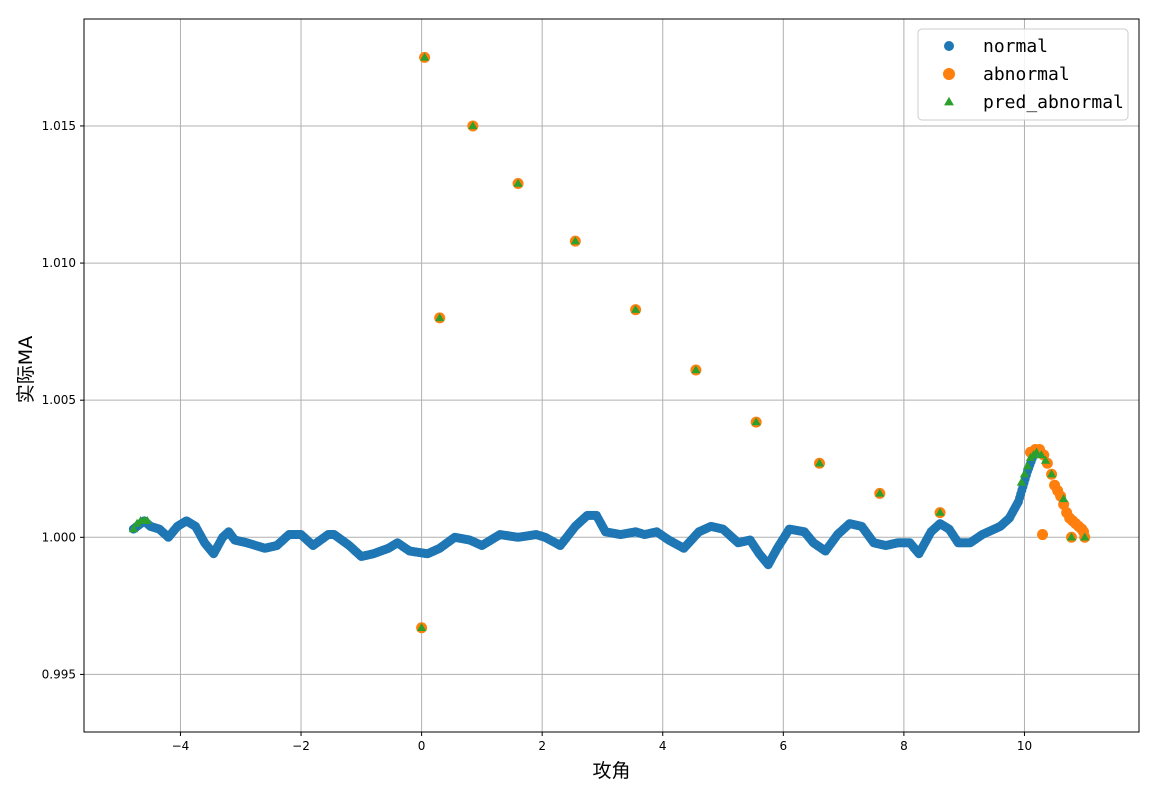  I want to click on y-tick-label: 1.000, so click(59, 537).